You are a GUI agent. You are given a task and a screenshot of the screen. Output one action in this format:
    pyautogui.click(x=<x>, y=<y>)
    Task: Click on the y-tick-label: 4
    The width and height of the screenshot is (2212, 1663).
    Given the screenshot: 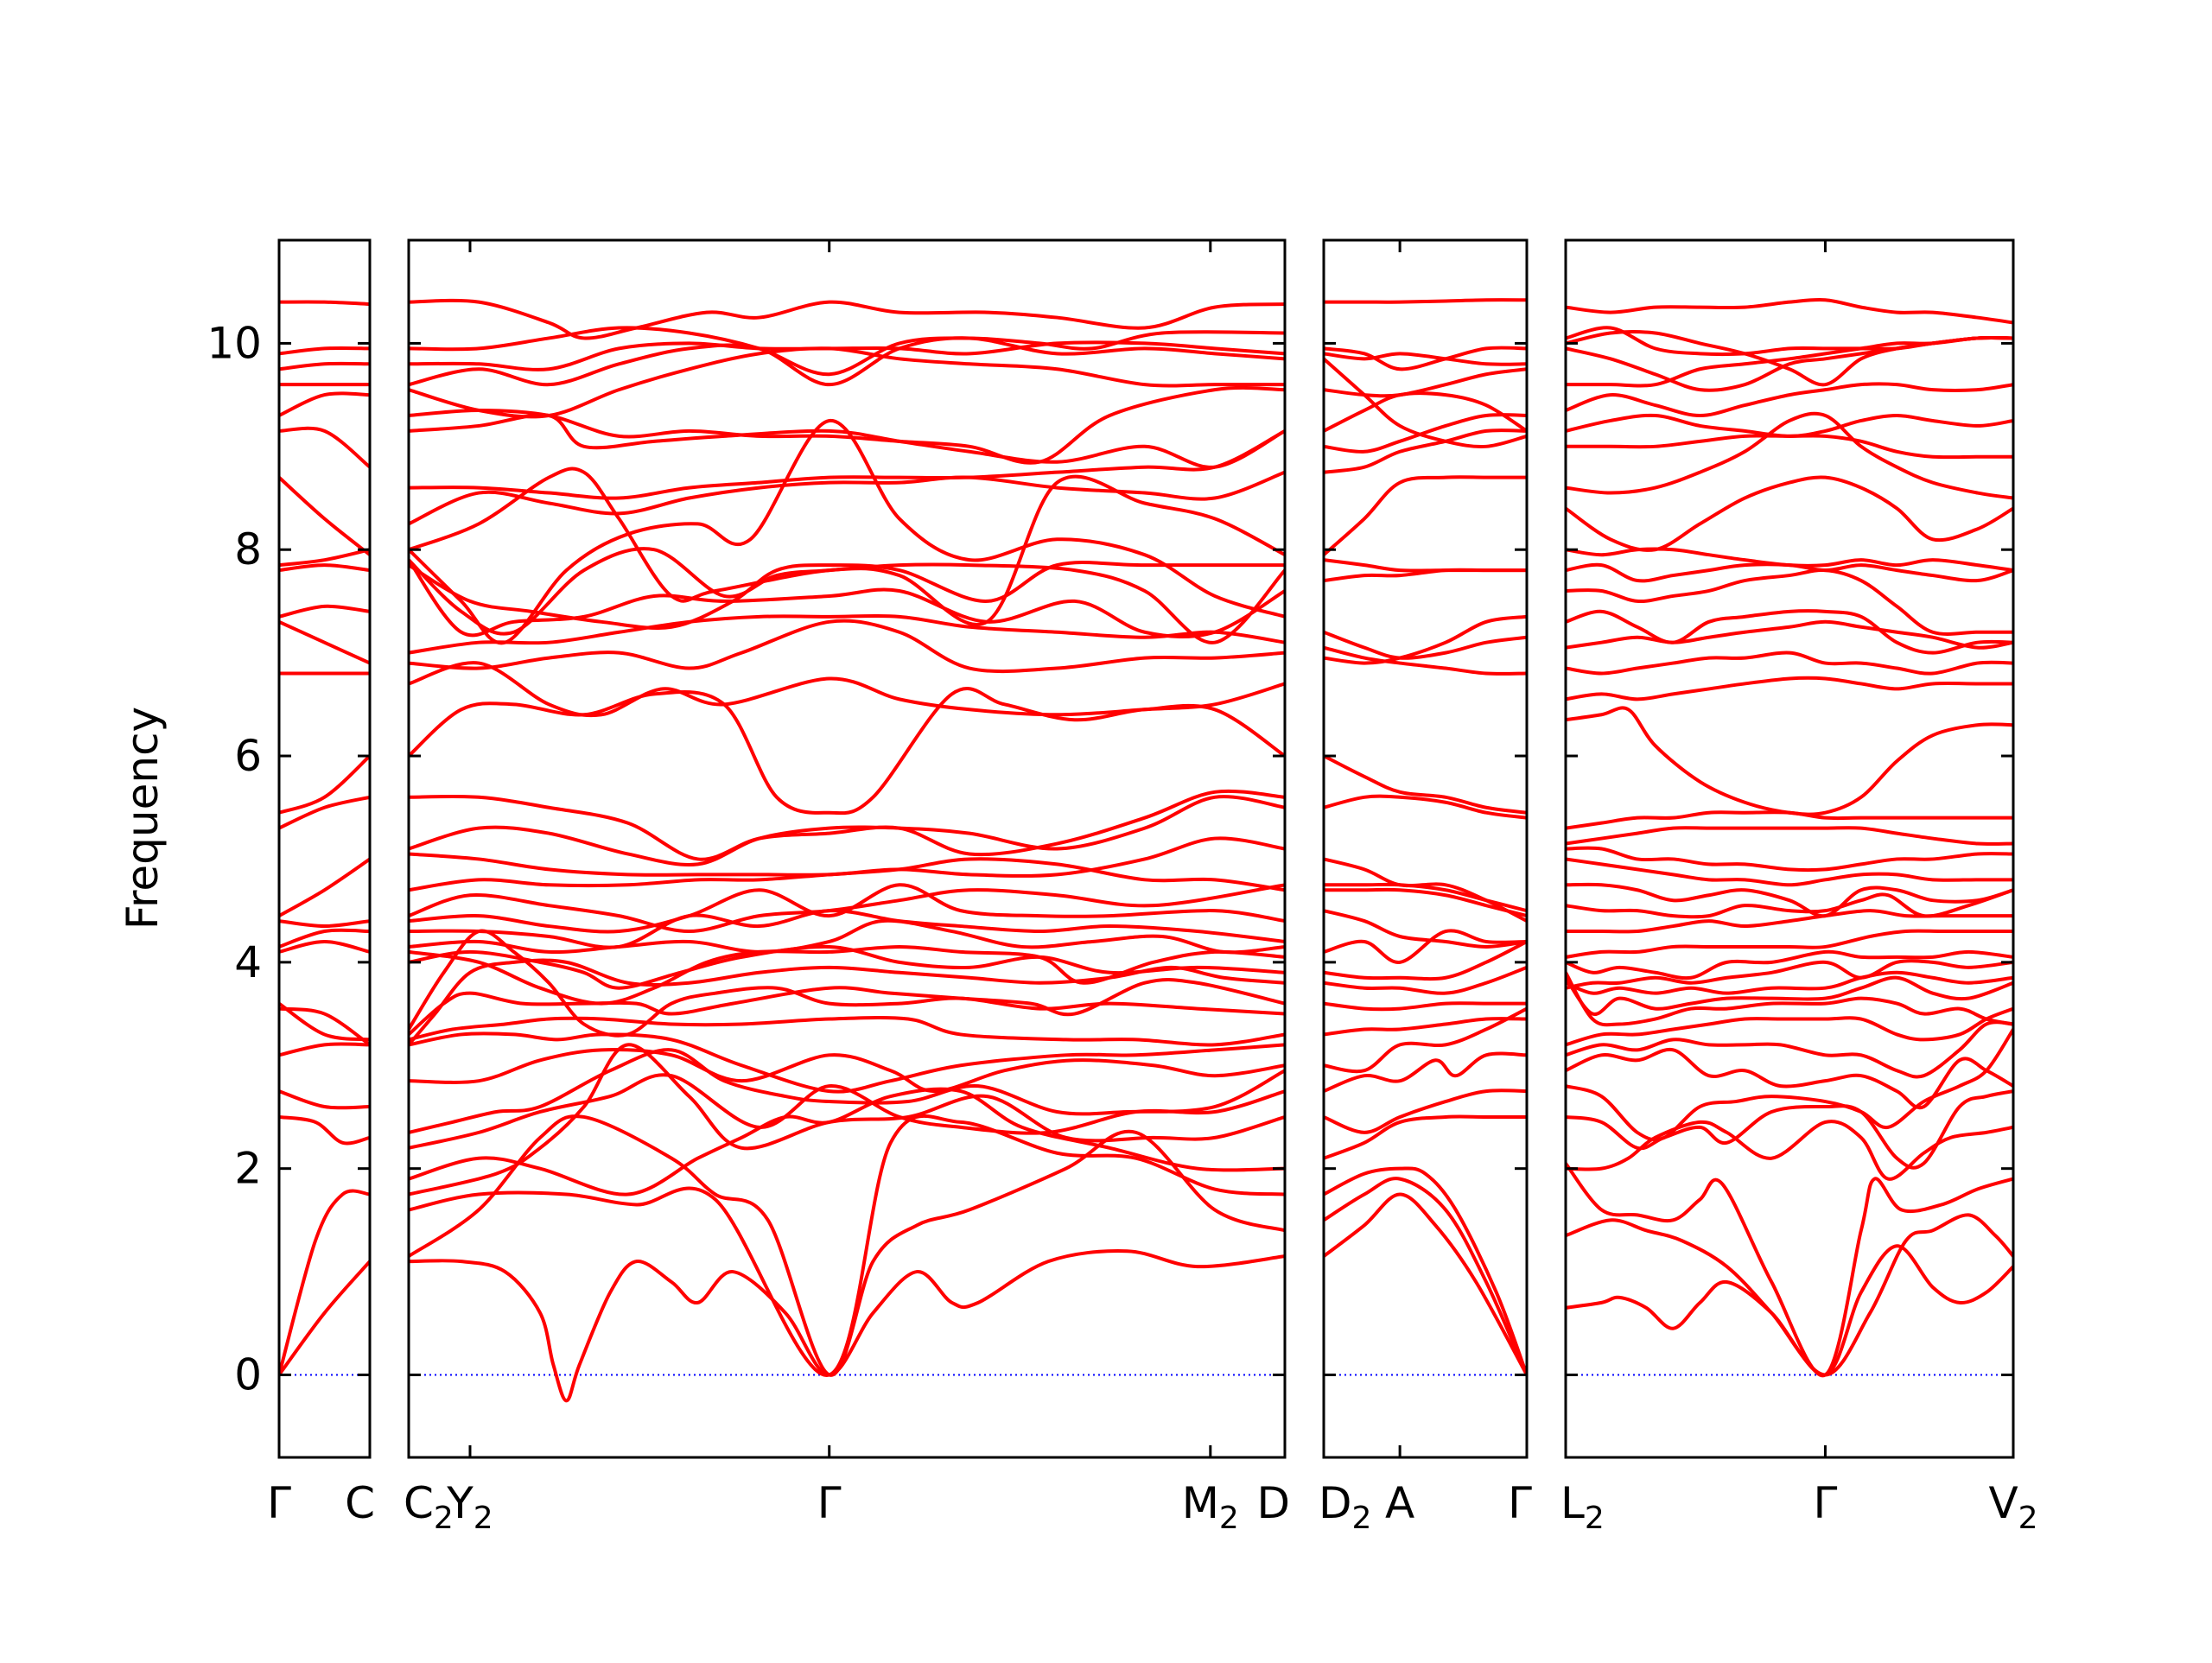 What is the action you would take?
    pyautogui.click(x=248, y=962)
    